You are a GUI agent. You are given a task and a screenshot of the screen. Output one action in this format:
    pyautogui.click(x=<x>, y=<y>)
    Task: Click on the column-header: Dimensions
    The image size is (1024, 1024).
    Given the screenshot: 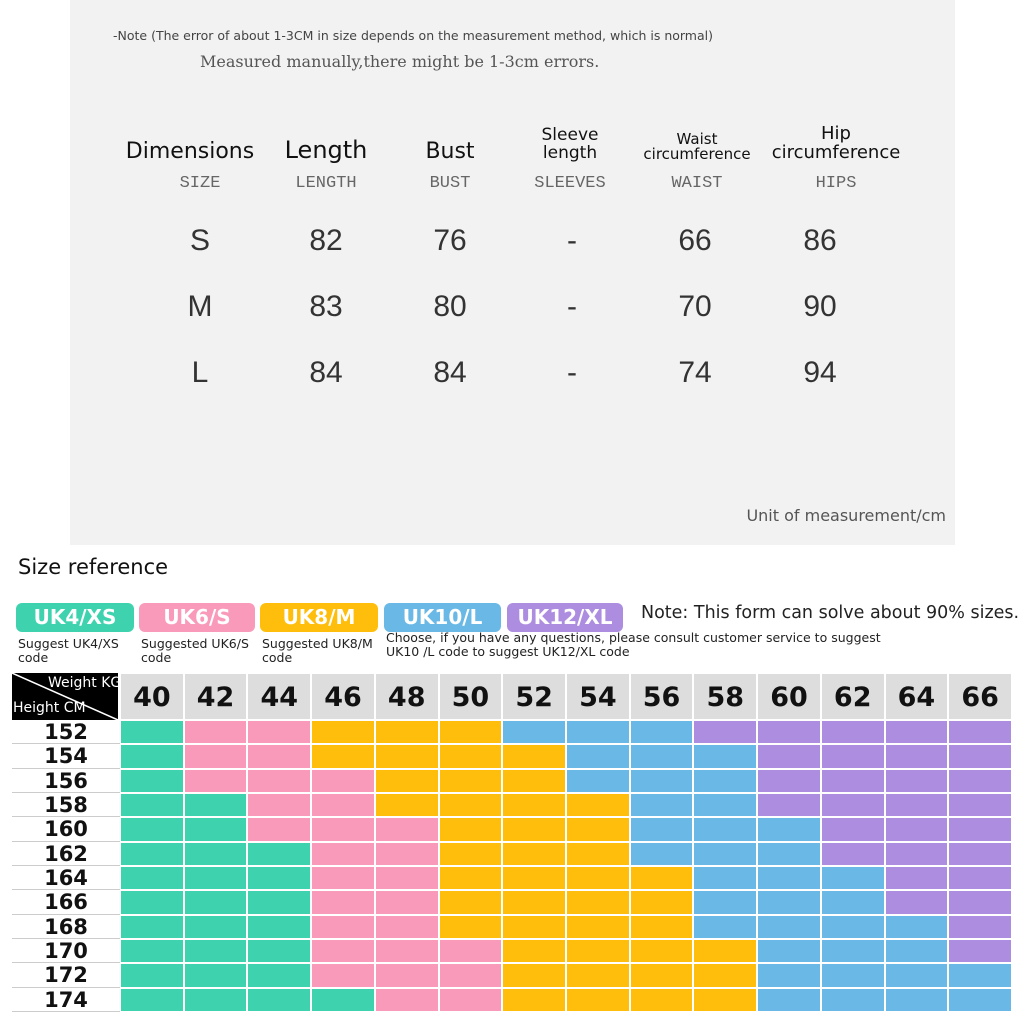 What is the action you would take?
    pyautogui.click(x=190, y=151)
    